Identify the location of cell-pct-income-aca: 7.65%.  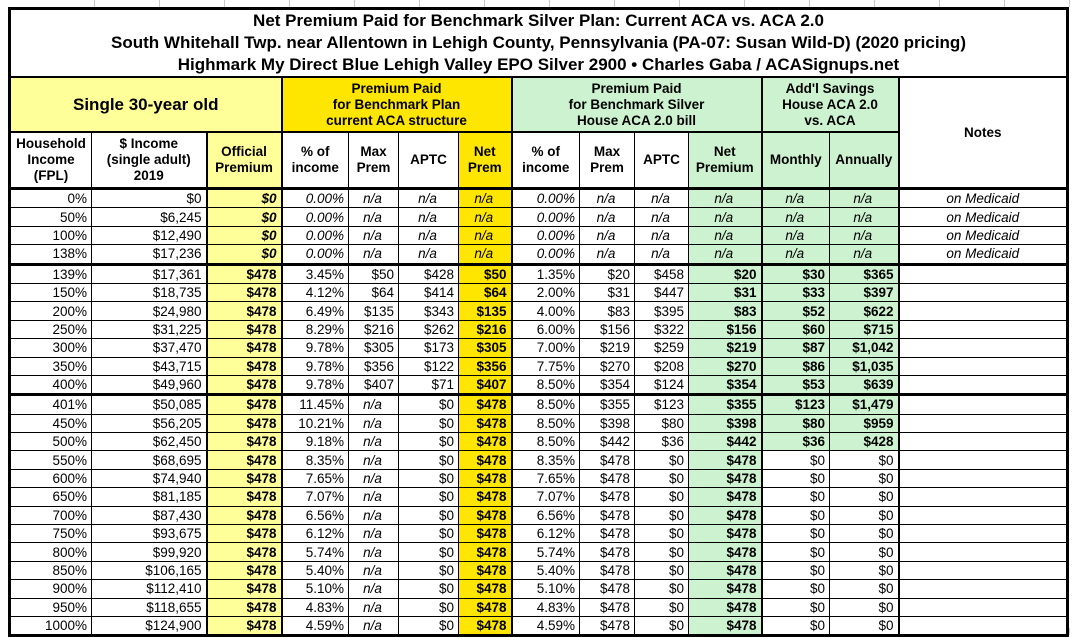
(315, 478).